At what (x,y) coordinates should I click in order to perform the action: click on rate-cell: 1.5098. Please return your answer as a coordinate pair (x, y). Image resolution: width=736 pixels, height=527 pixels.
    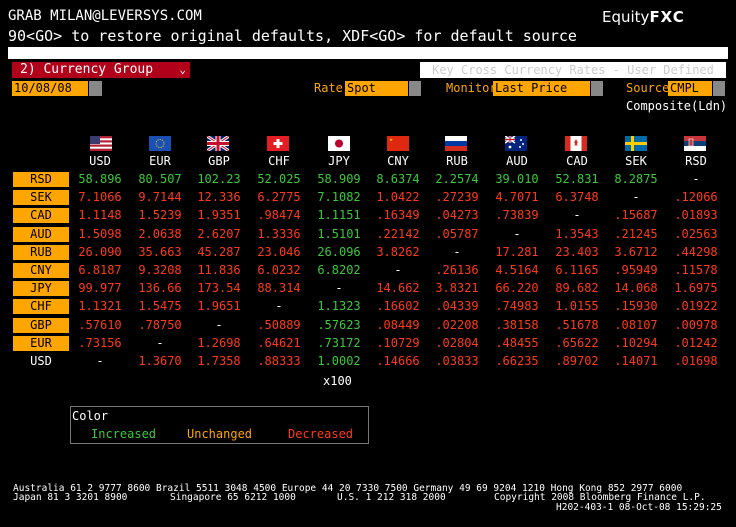
    Looking at the image, I should click on (100, 233).